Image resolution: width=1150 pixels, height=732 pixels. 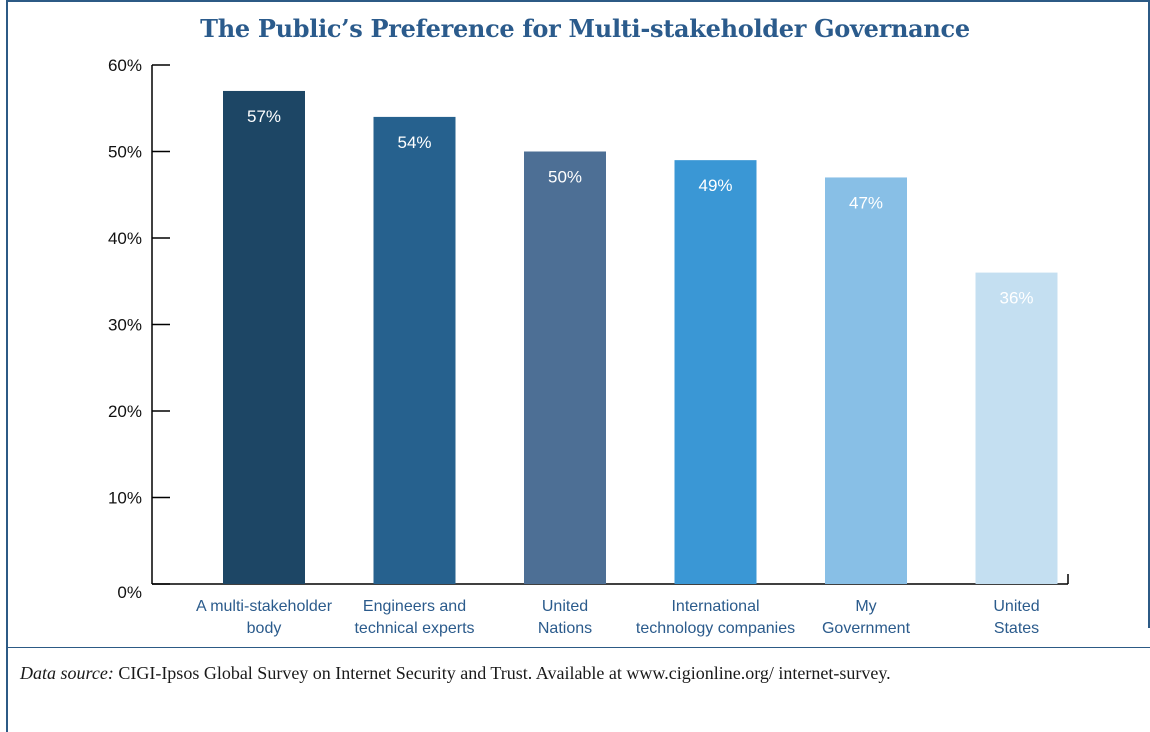 What do you see at coordinates (866, 202) in the screenshot?
I see `data-label: 47%` at bounding box center [866, 202].